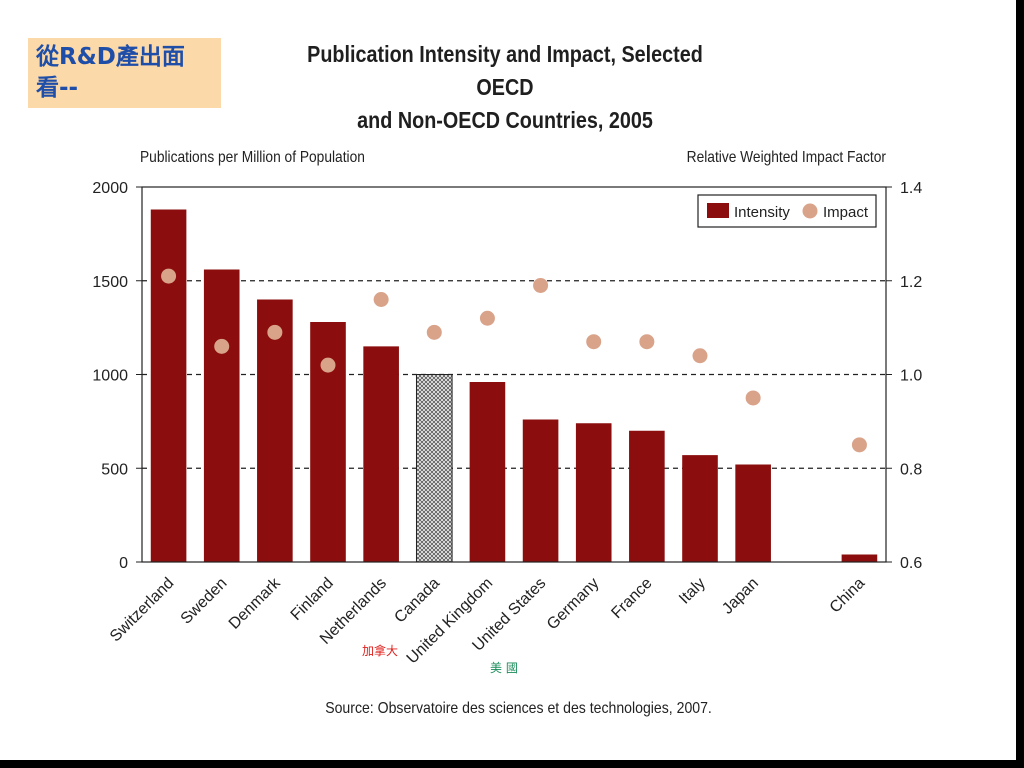 The height and width of the screenshot is (768, 1024). Describe the element at coordinates (911, 282) in the screenshot. I see `y2-tick-label: 1.2` at that location.